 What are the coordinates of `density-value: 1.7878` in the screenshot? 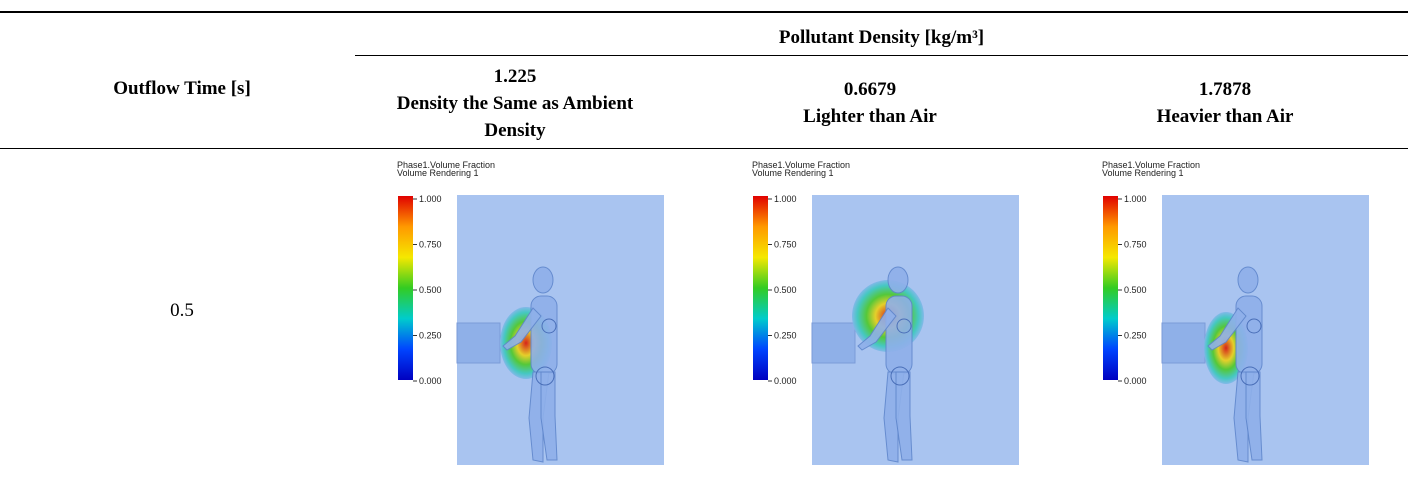 It's located at (1225, 89).